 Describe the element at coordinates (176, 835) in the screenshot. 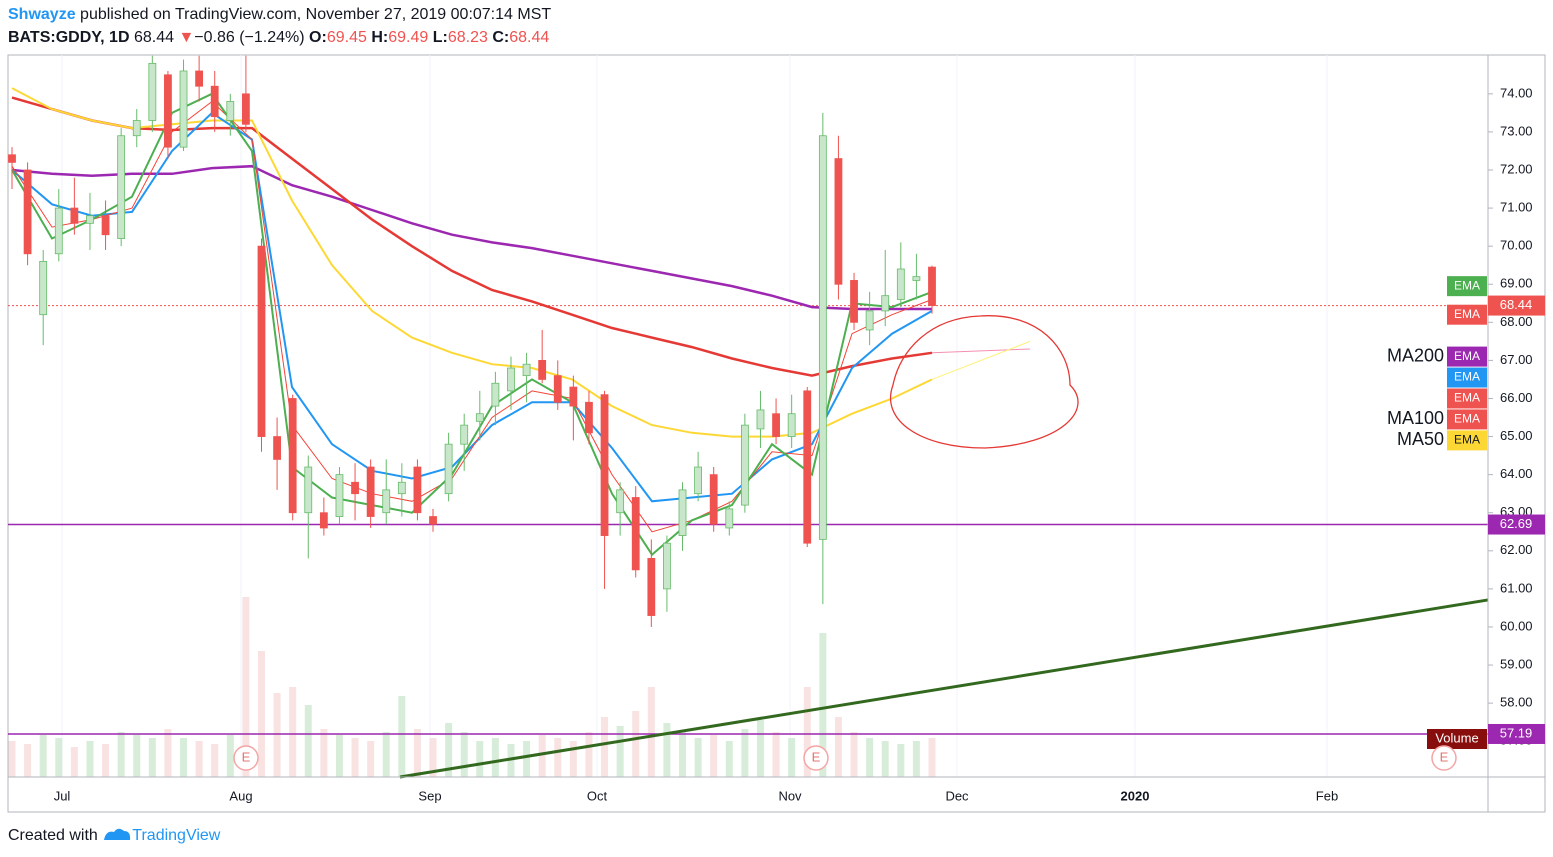

I see `brand: TradingView` at that location.